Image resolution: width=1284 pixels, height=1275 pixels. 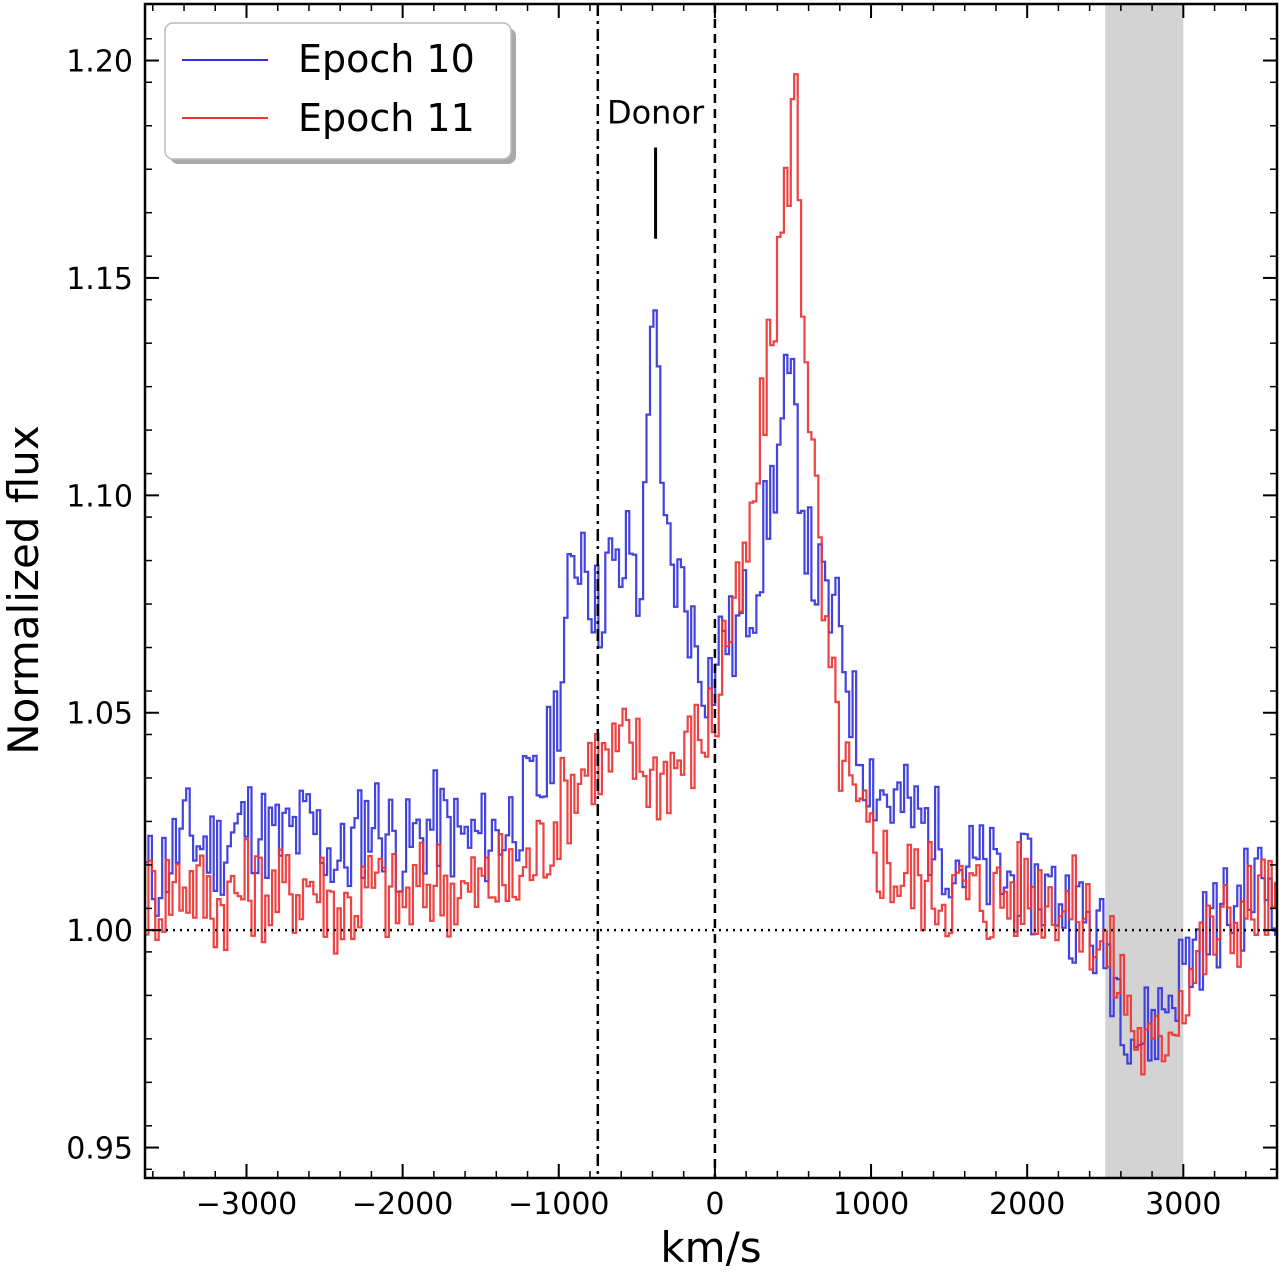 I want to click on donor-marker-layer: Donor, so click(x=656, y=166).